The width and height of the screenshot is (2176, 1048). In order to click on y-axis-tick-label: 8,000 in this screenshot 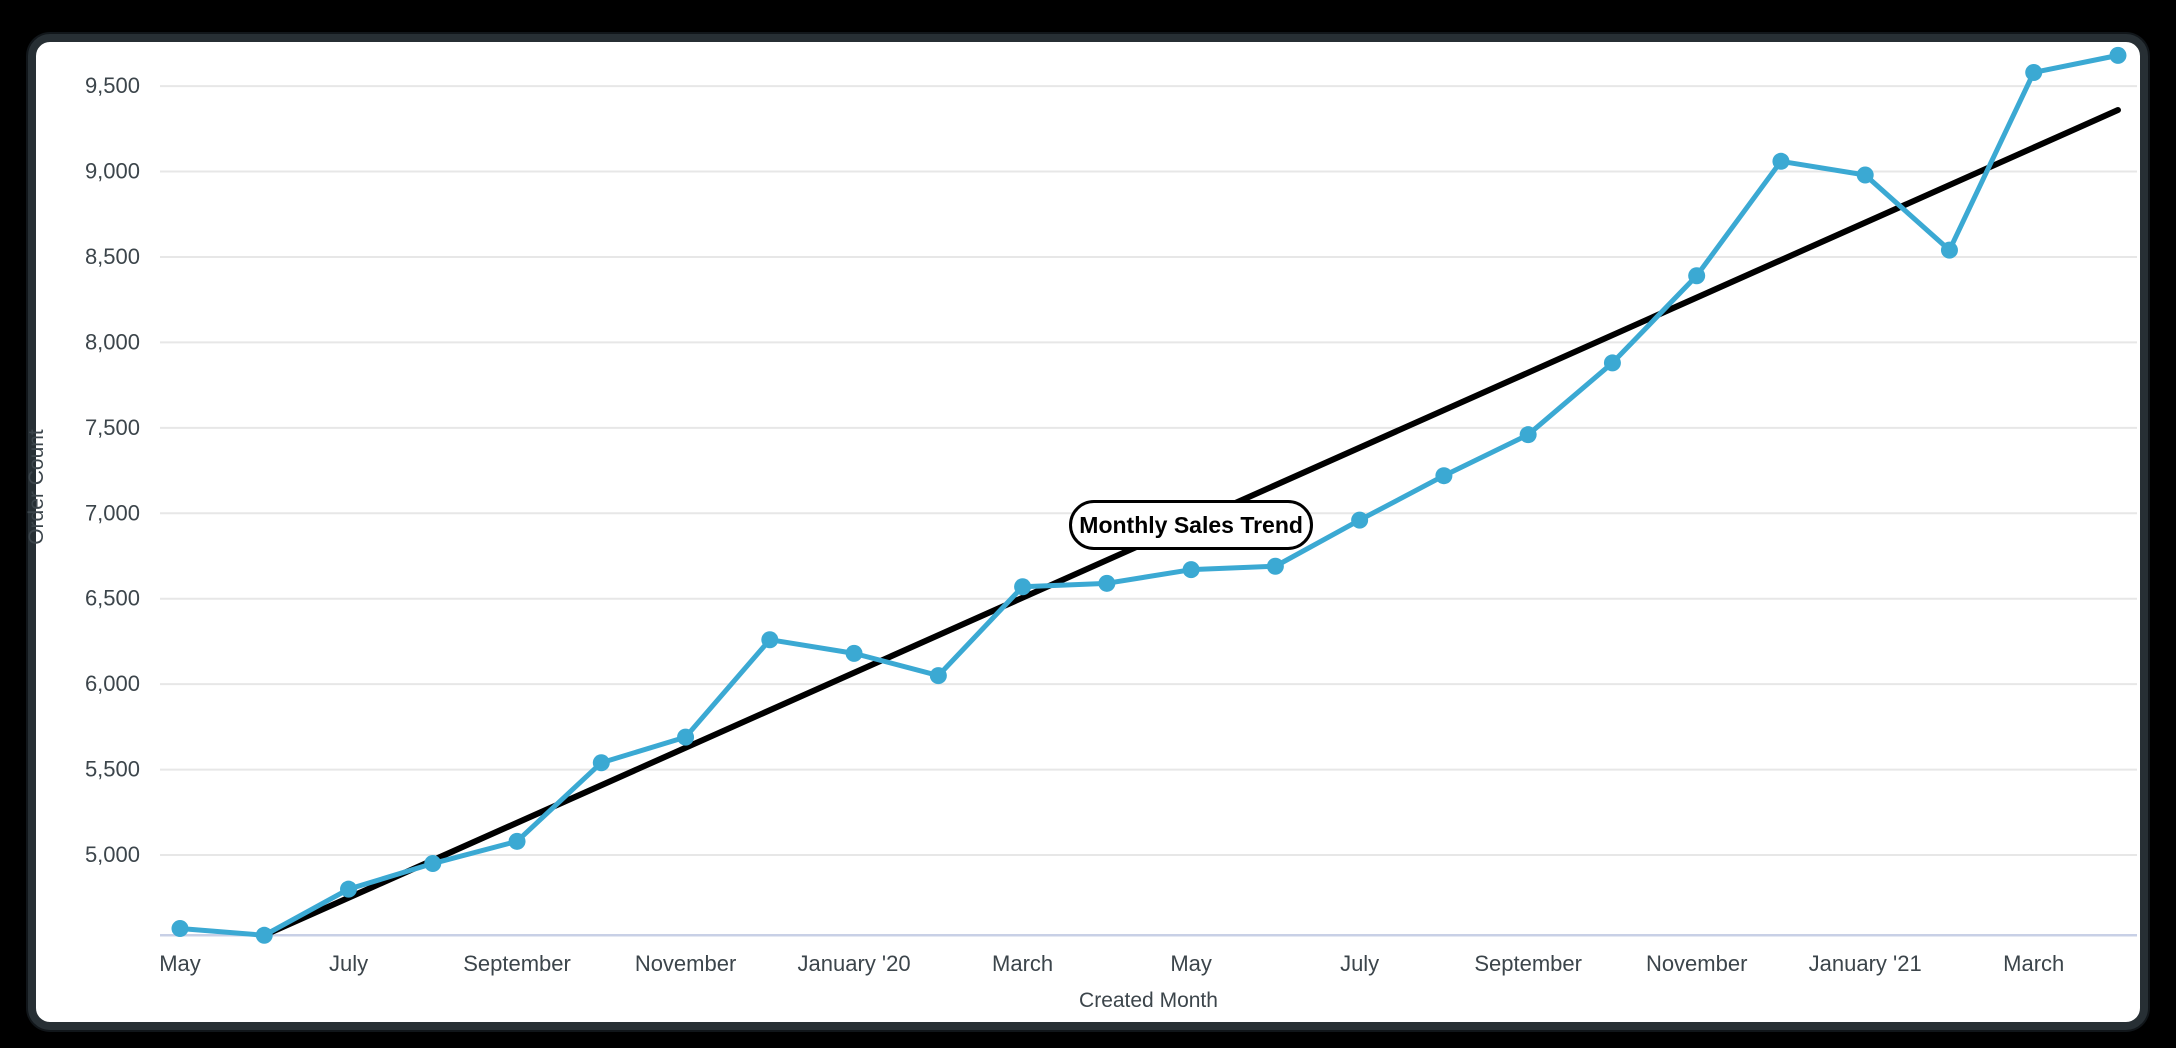, I will do `click(112, 341)`.